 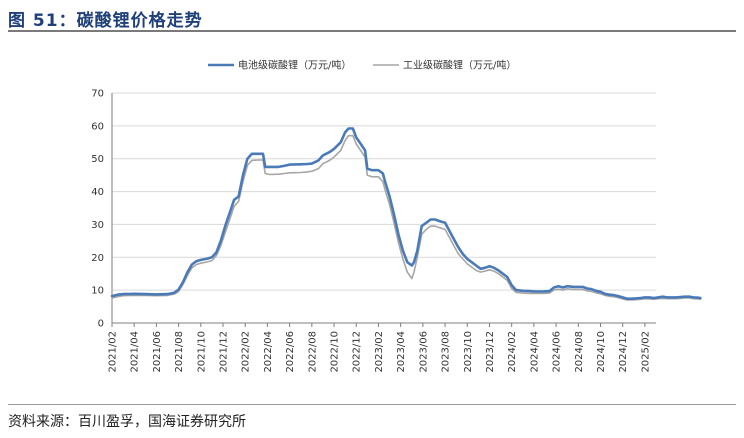 What do you see at coordinates (459, 65) in the screenshot?
I see `legend-label: 工业级碳酸锂（万元/吨）` at bounding box center [459, 65].